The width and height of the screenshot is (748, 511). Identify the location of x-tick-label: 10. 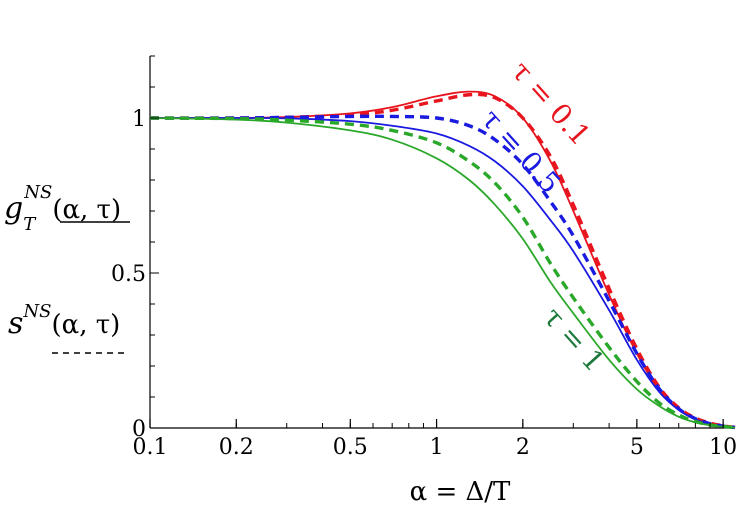
(723, 447).